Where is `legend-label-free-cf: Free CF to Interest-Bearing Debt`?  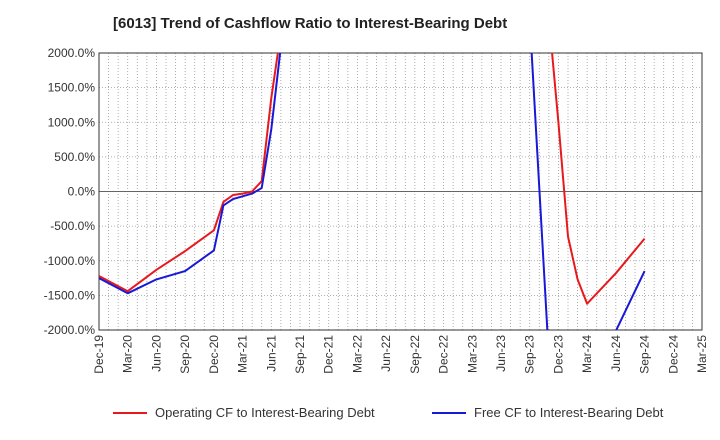
legend-label-free-cf: Free CF to Interest-Bearing Debt is located at coordinates (569, 412).